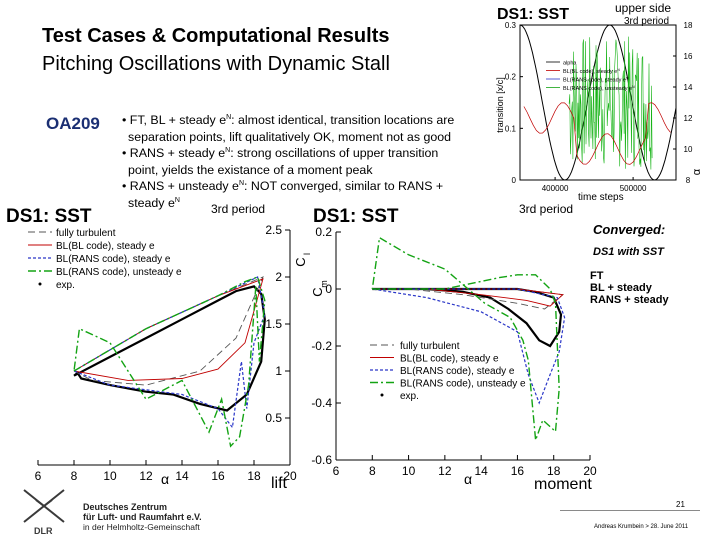  Describe the element at coordinates (518, 471) in the screenshot. I see `x-tick-label: 16` at that location.